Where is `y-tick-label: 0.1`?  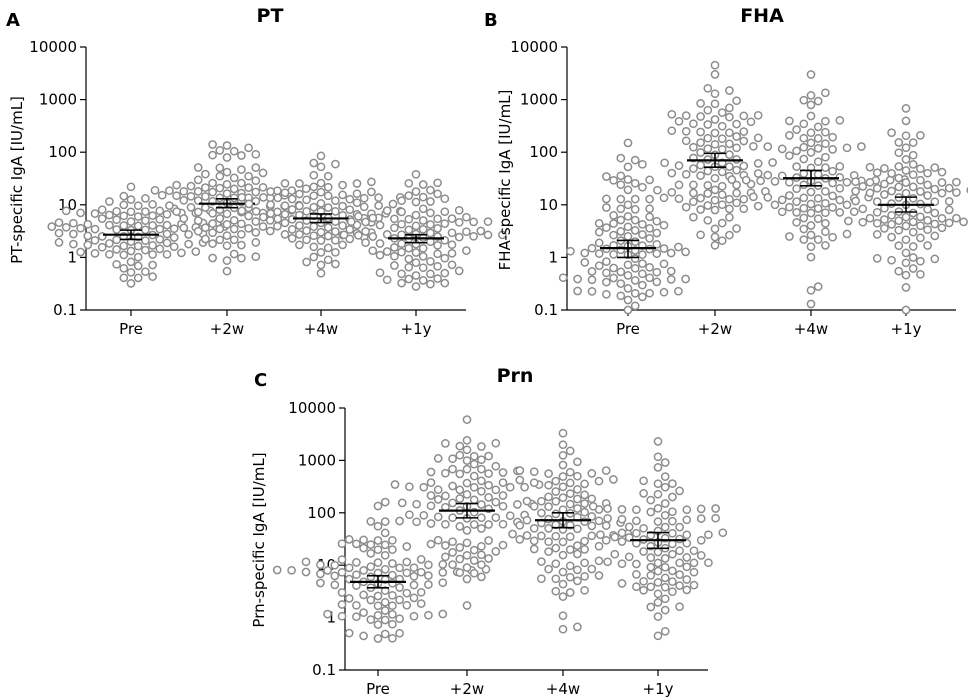 y-tick-label: 0.1 is located at coordinates (65, 310).